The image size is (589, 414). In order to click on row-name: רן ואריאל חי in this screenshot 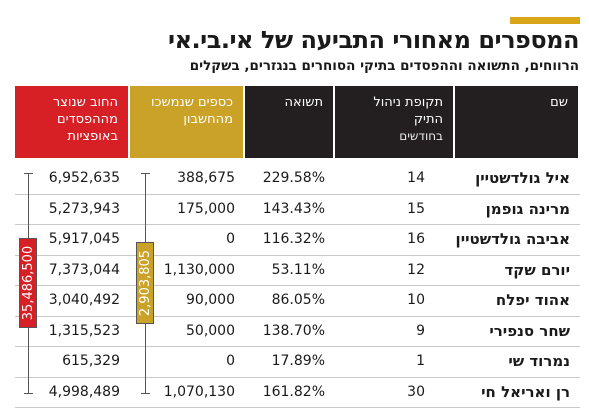, I will do `click(525, 391)`.